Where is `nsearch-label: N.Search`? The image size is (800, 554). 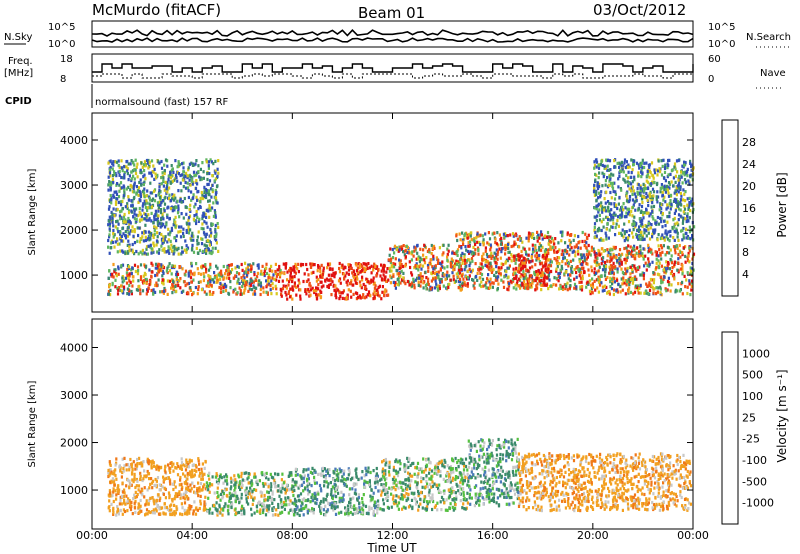 nsearch-label: N.Search is located at coordinates (768, 37).